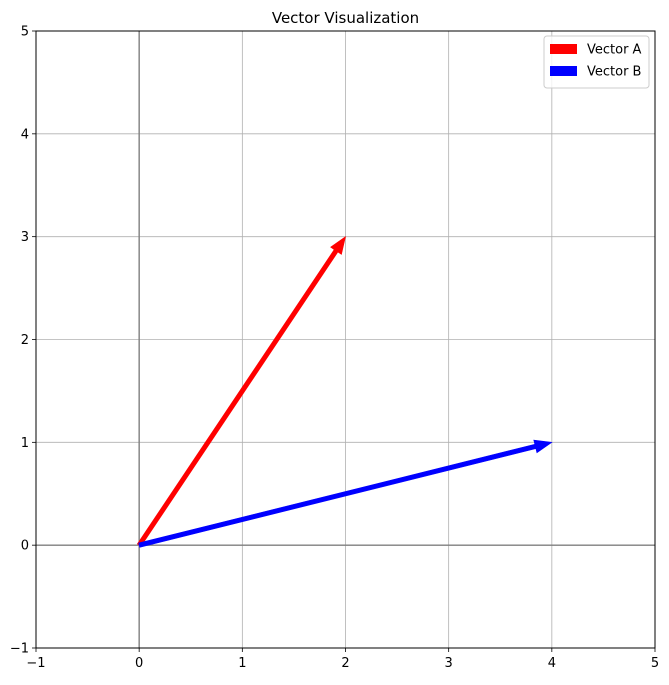 This screenshot has height=685, width=669. What do you see at coordinates (25, 134) in the screenshot?
I see `y-tick-label: 4` at bounding box center [25, 134].